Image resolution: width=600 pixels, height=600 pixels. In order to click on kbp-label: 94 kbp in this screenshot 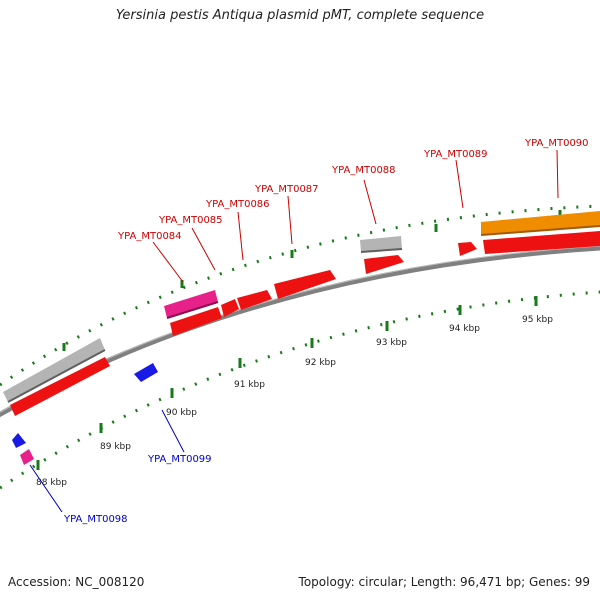, I will do `click(464, 329)`.